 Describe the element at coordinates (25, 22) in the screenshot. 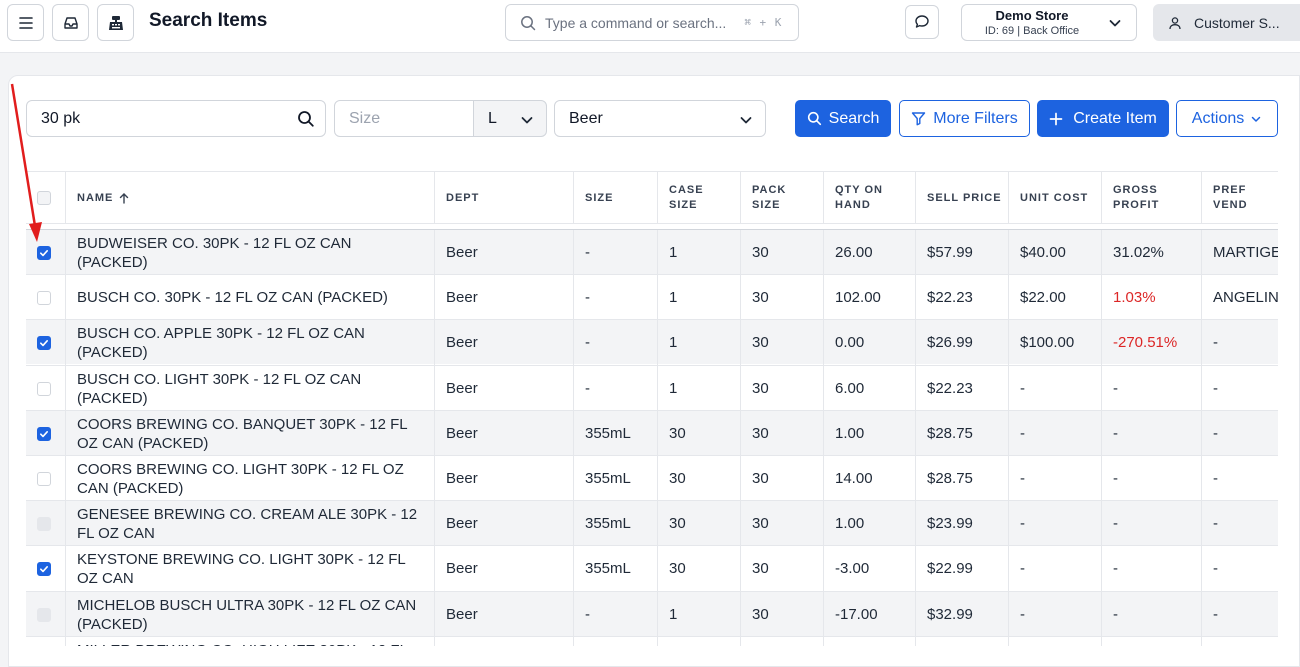

I see `menu-button` at that location.